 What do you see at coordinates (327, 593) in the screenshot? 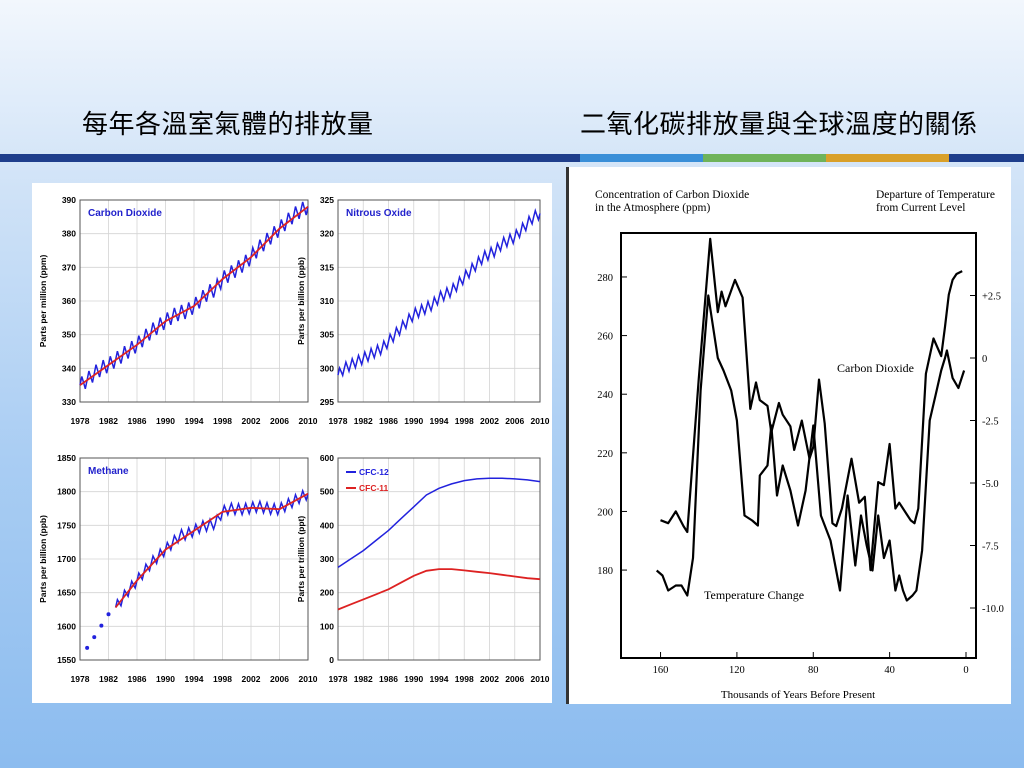
I see `y-tick-label: 200` at bounding box center [327, 593].